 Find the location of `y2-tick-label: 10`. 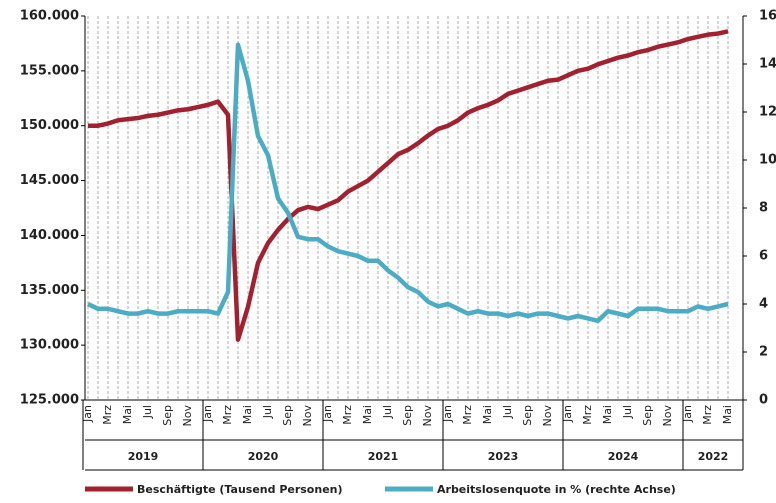

y2-tick-label: 10 is located at coordinates (767, 160).